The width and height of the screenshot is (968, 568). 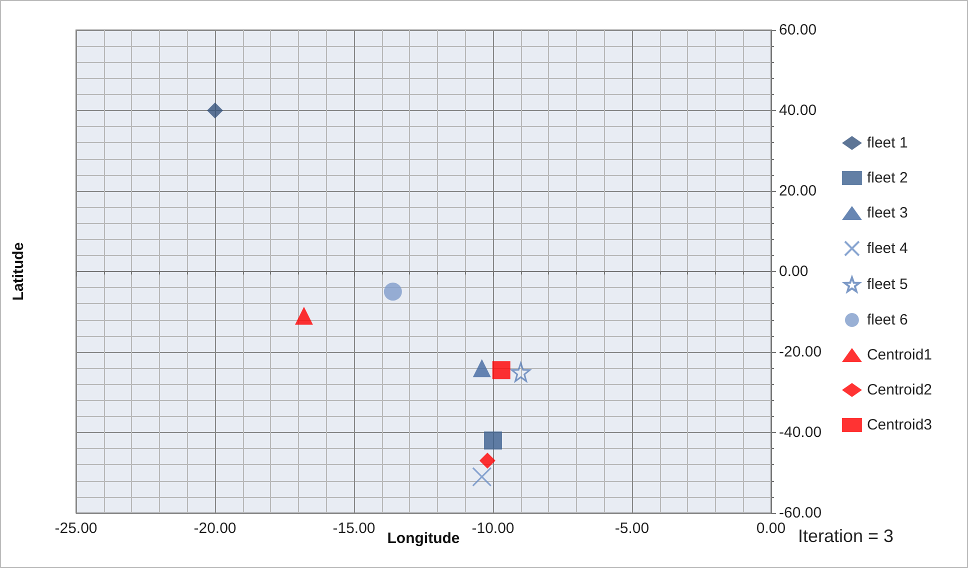 I want to click on legend-label: fleet 6, so click(x=887, y=320).